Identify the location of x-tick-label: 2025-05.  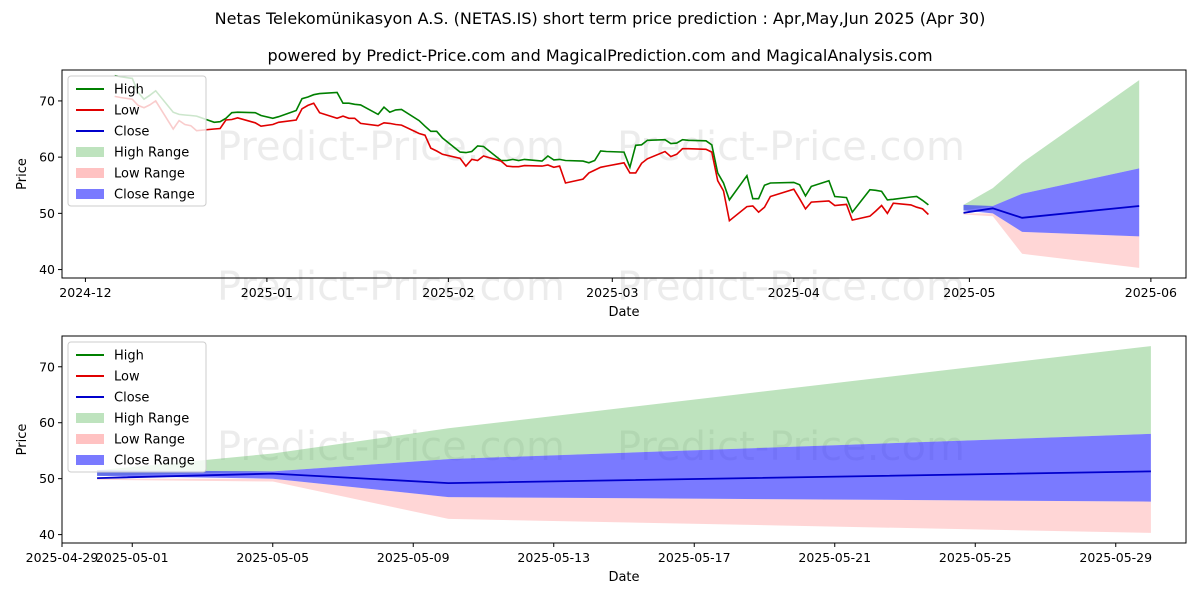
(969, 292).